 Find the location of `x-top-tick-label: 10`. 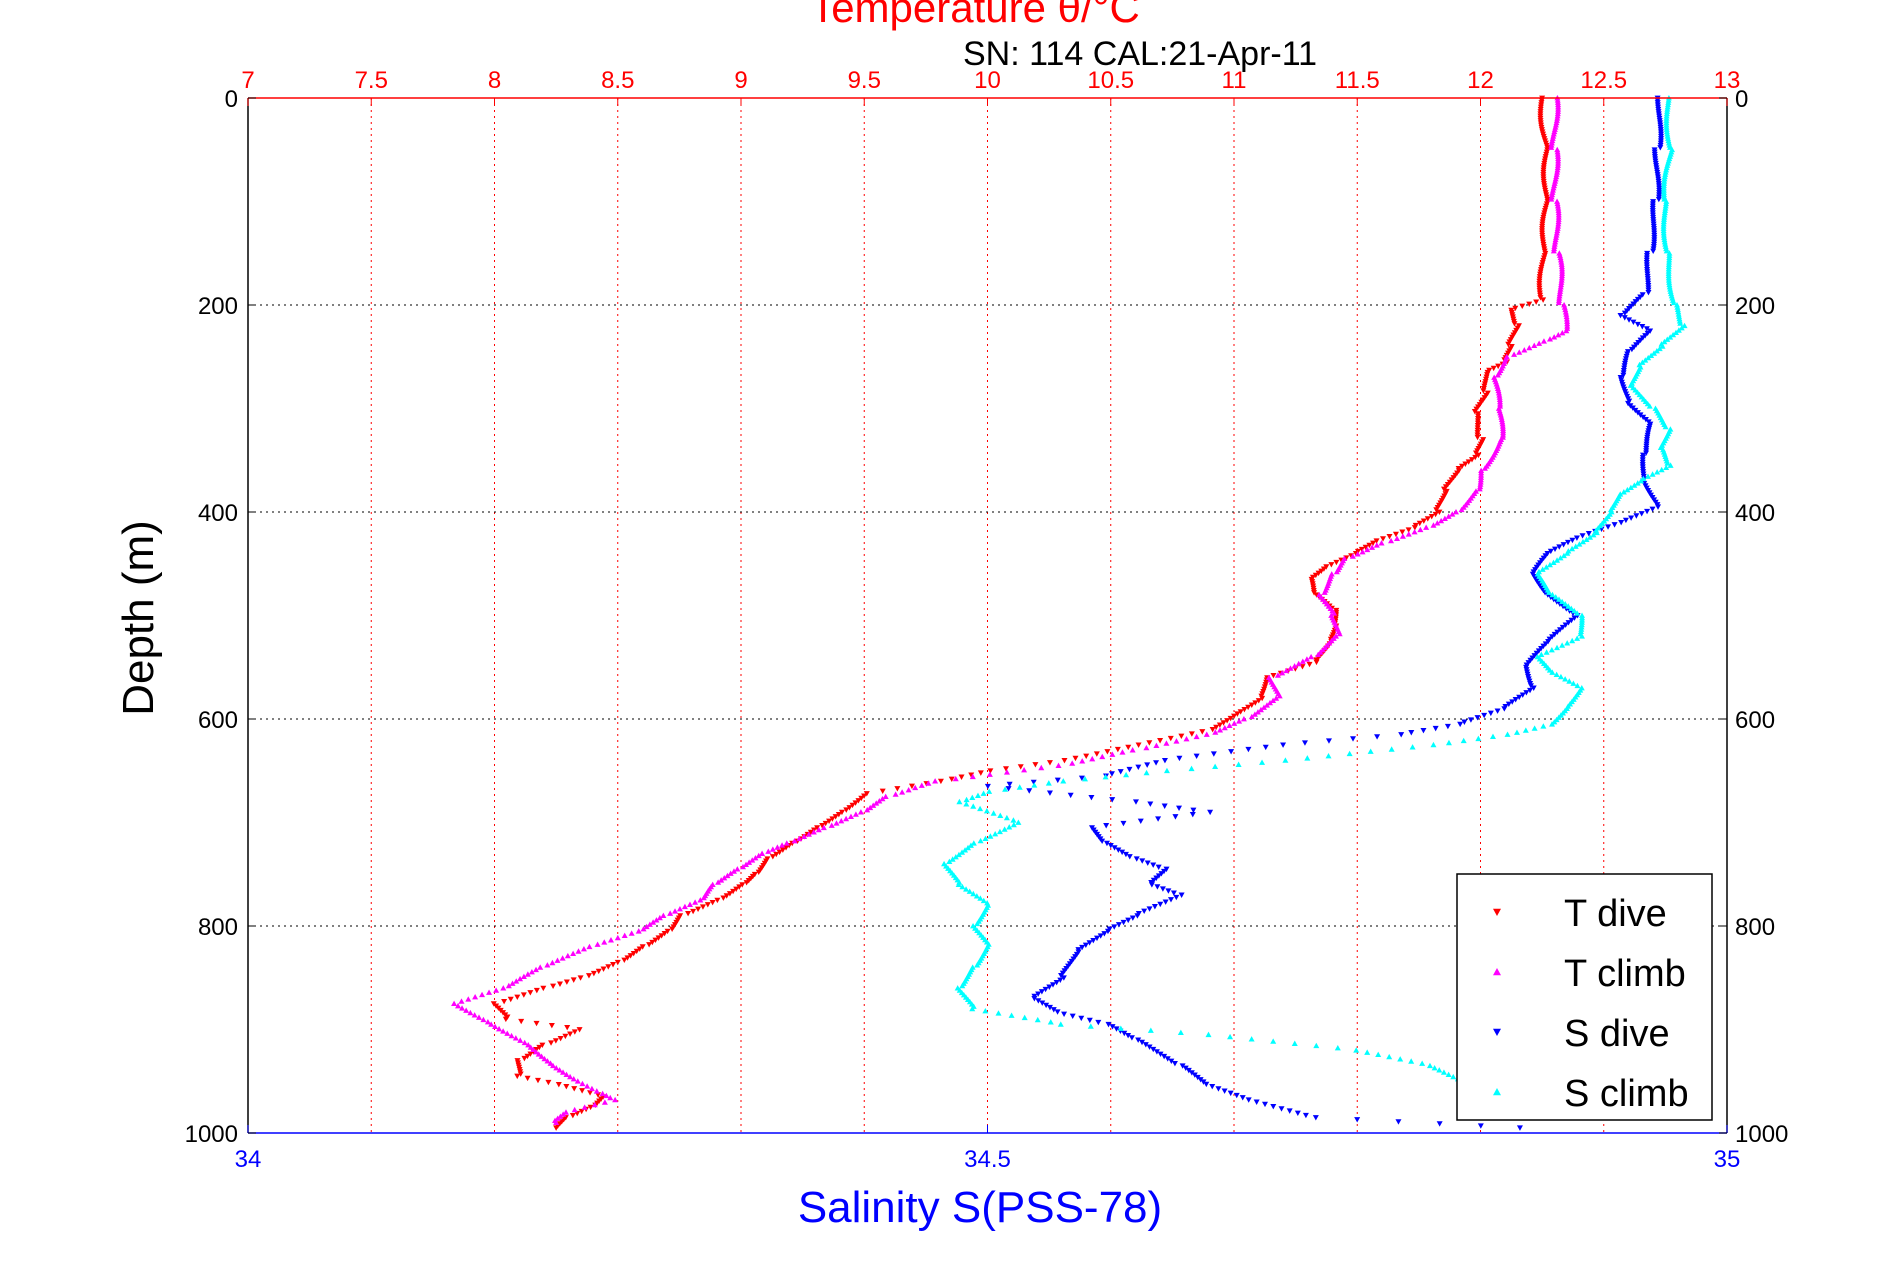

x-top-tick-label: 10 is located at coordinates (987, 80).